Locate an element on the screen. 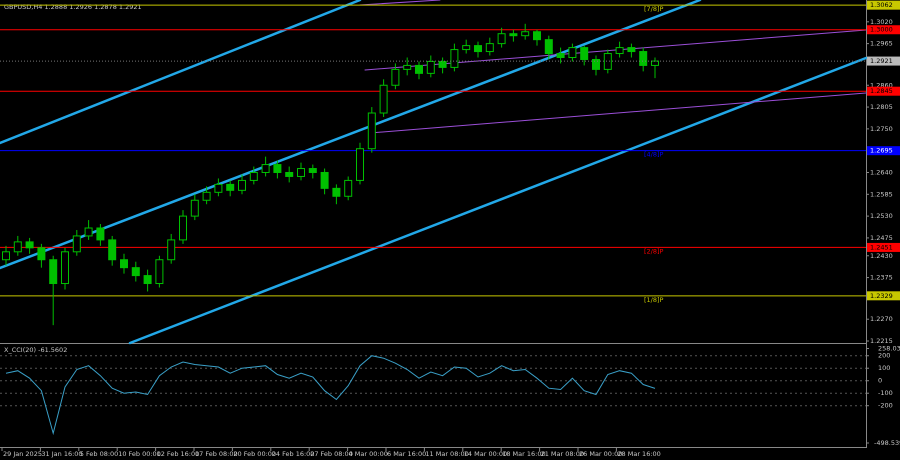 The width and height of the screenshot is (900, 460). level-label: 1.2845 is located at coordinates (881, 91).